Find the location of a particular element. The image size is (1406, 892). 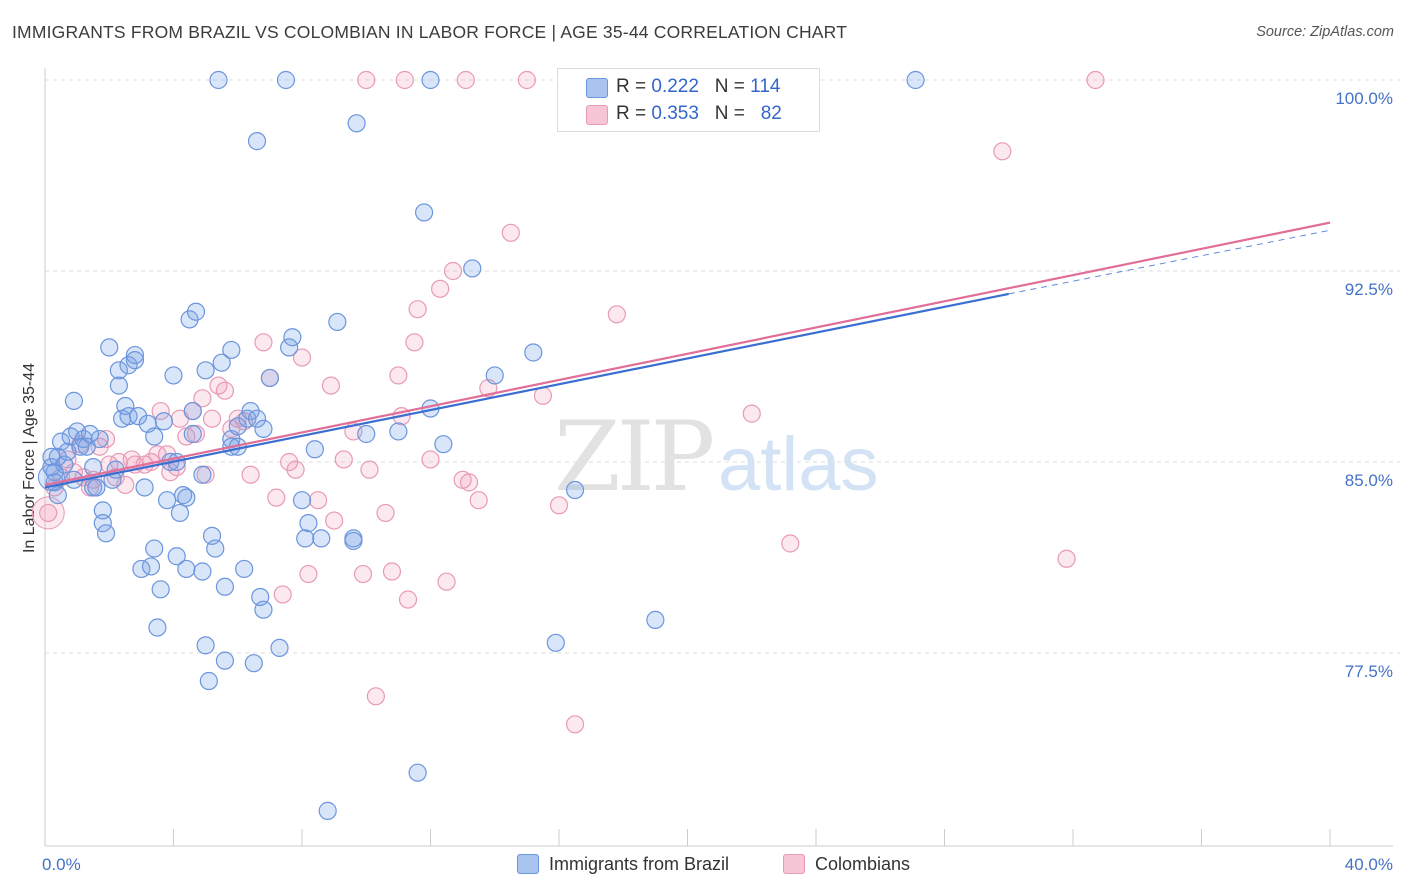

legend-brazil-label: Immigrants from Brazil is located at coordinates (639, 863).